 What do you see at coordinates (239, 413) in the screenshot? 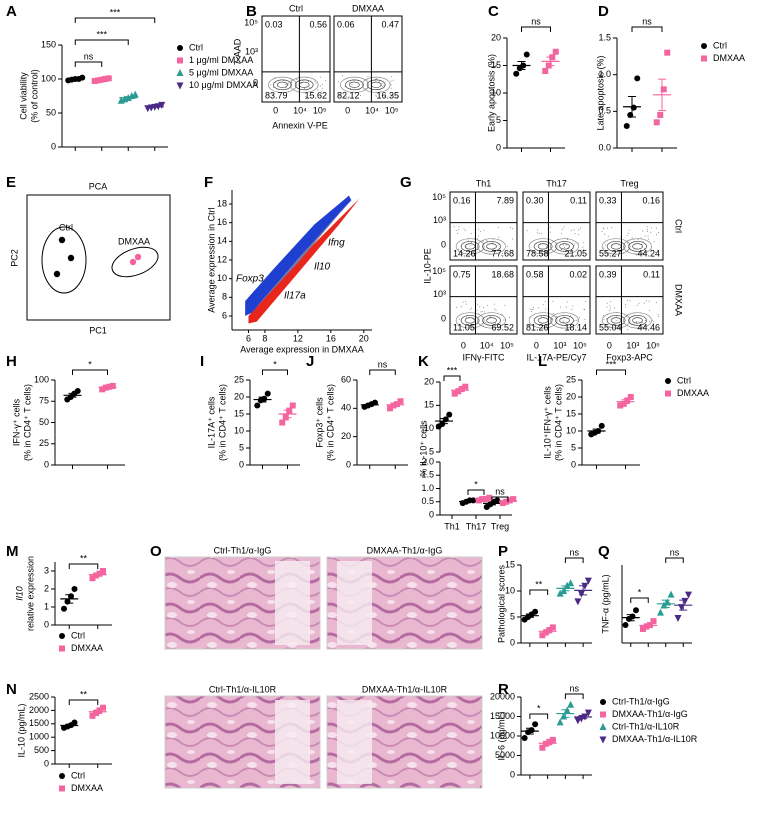
I see `y-tick-label: 15` at bounding box center [239, 413].